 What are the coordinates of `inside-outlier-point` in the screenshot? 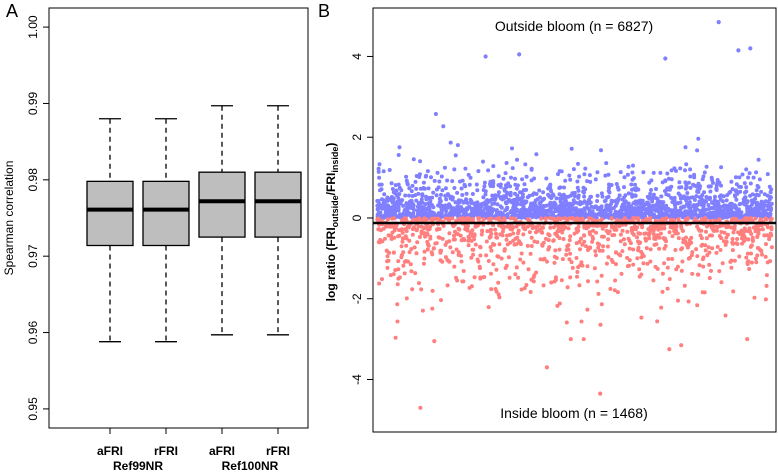 It's located at (600, 393).